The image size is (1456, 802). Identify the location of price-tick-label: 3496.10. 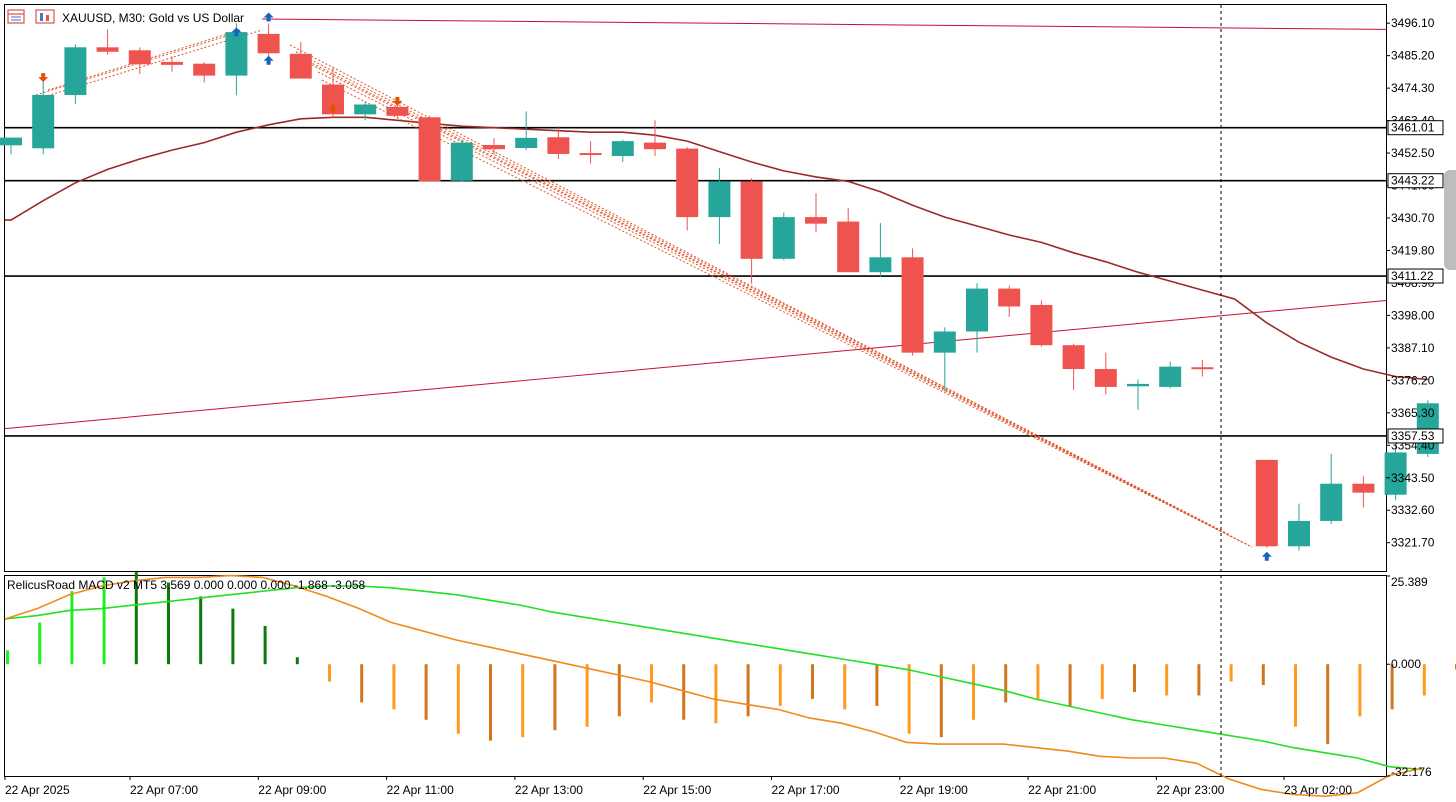
(1413, 23).